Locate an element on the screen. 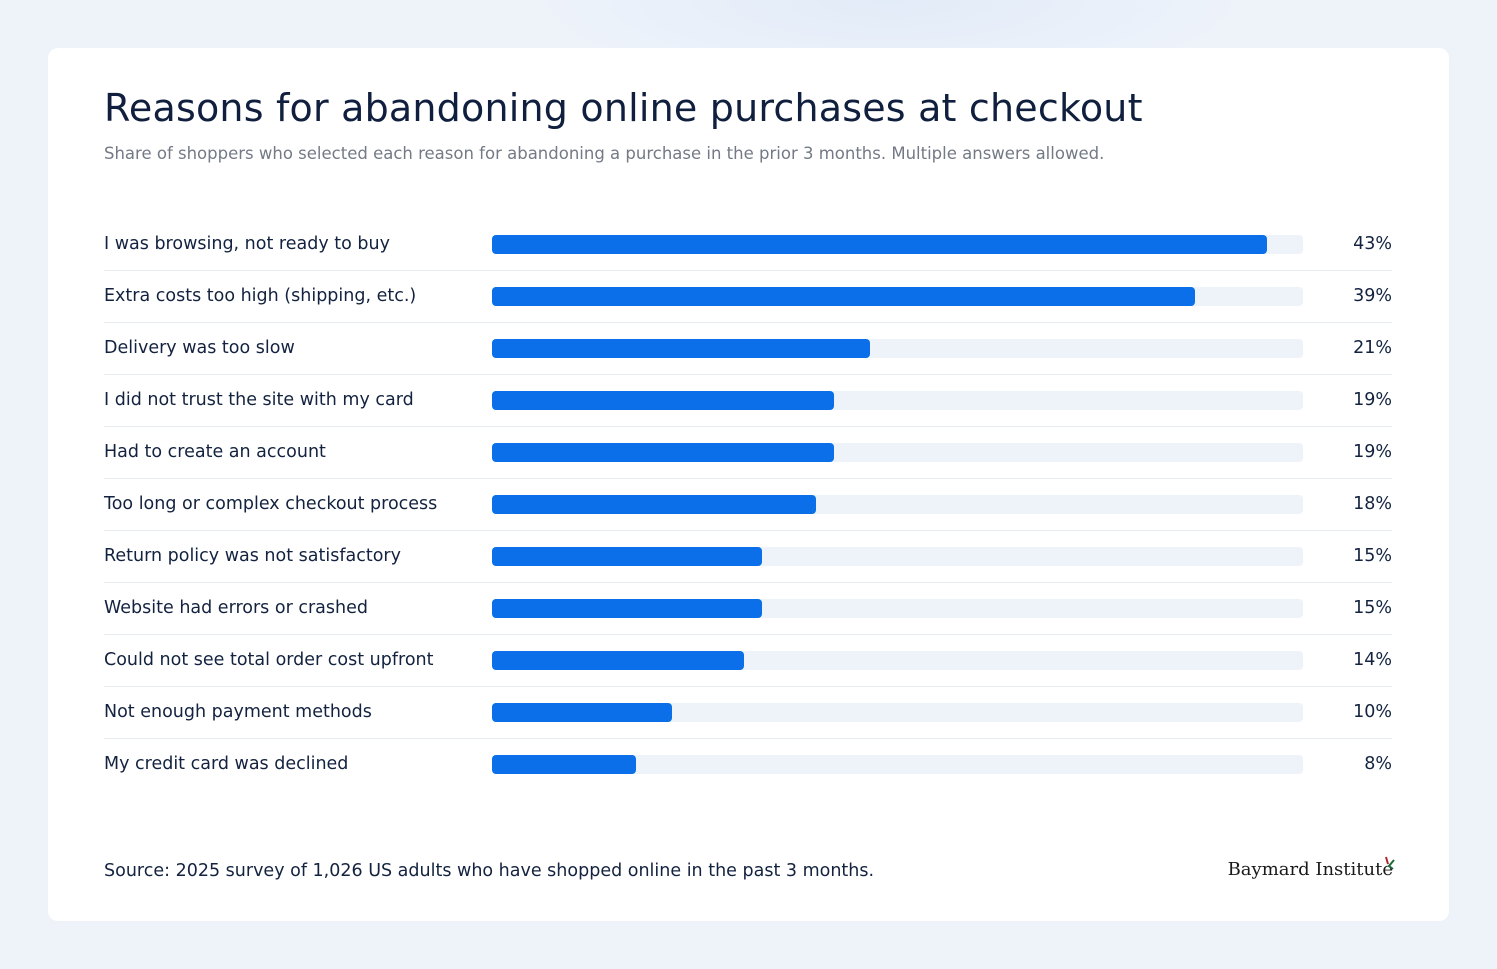 This screenshot has height=969, width=1497. category-label: Could not see total order cost upfront is located at coordinates (269, 660).